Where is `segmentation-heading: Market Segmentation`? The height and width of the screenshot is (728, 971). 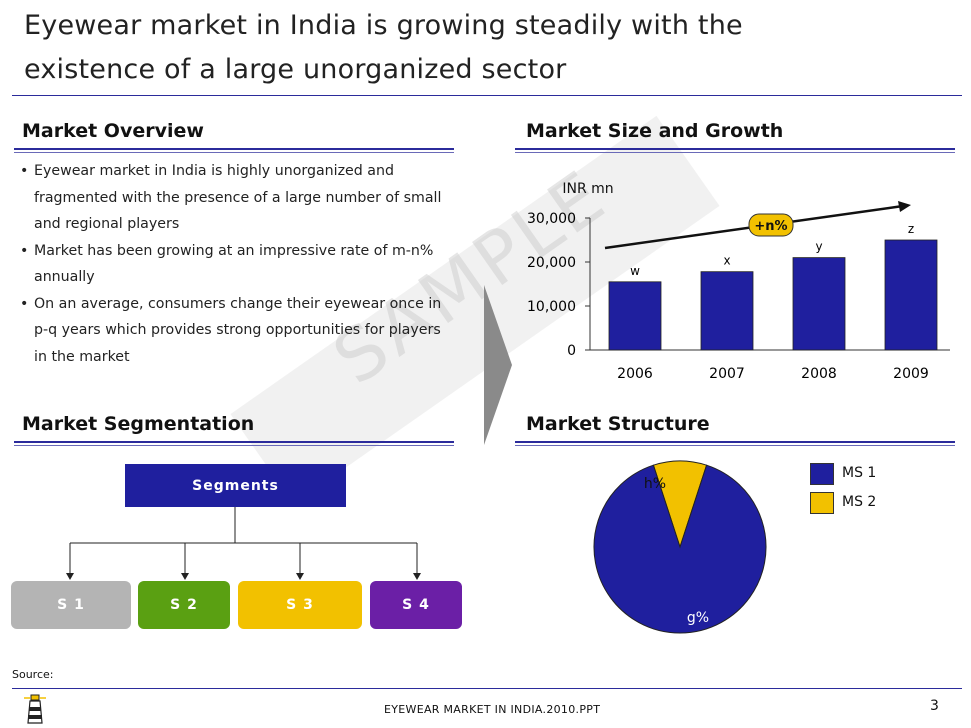
segmentation-heading: Market Segmentation is located at coordinates (138, 424).